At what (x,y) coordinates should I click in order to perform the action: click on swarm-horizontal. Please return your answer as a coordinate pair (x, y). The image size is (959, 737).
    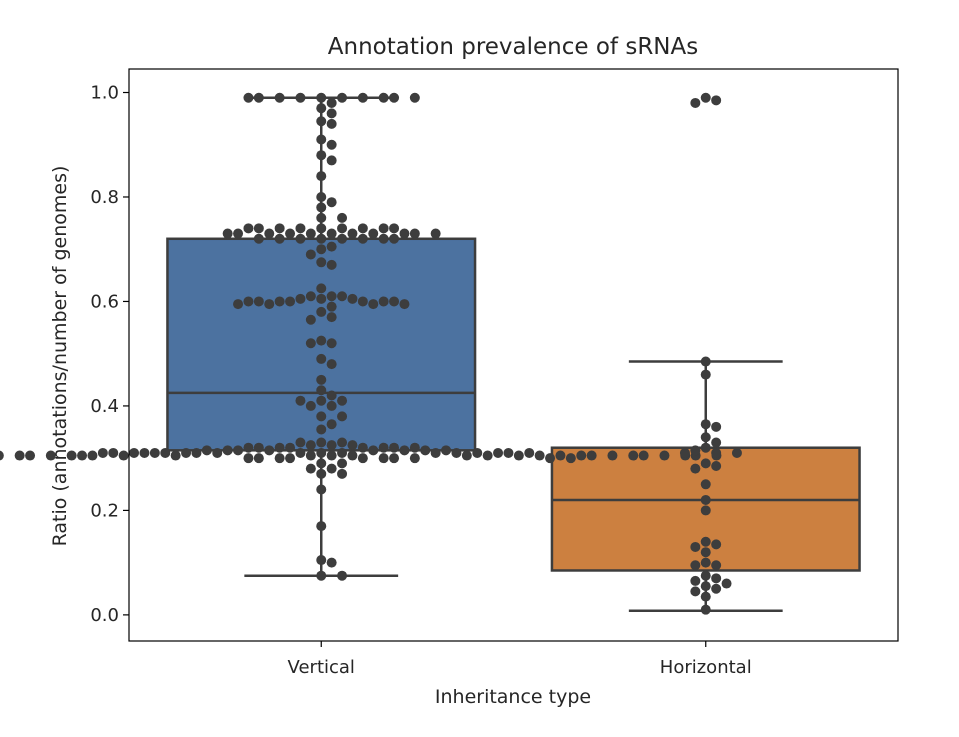
    Looking at the image, I should click on (710, 353).